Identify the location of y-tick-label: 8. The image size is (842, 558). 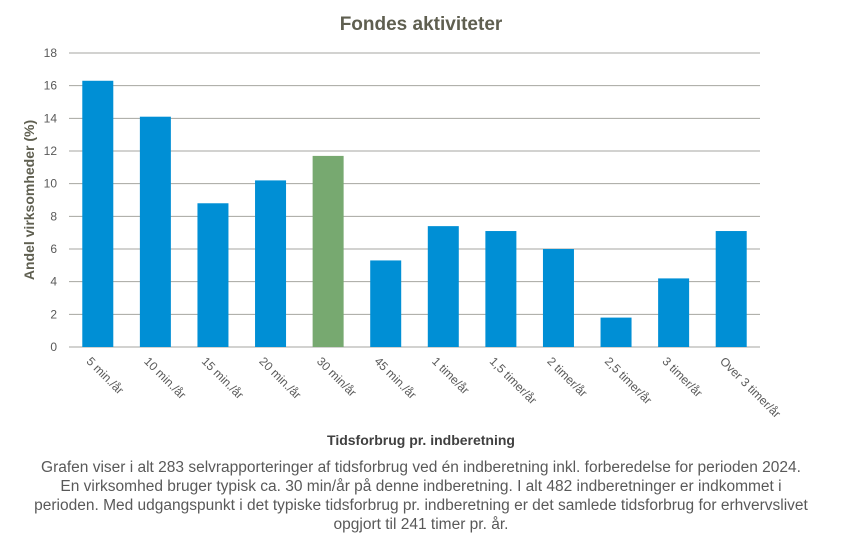
(53, 216).